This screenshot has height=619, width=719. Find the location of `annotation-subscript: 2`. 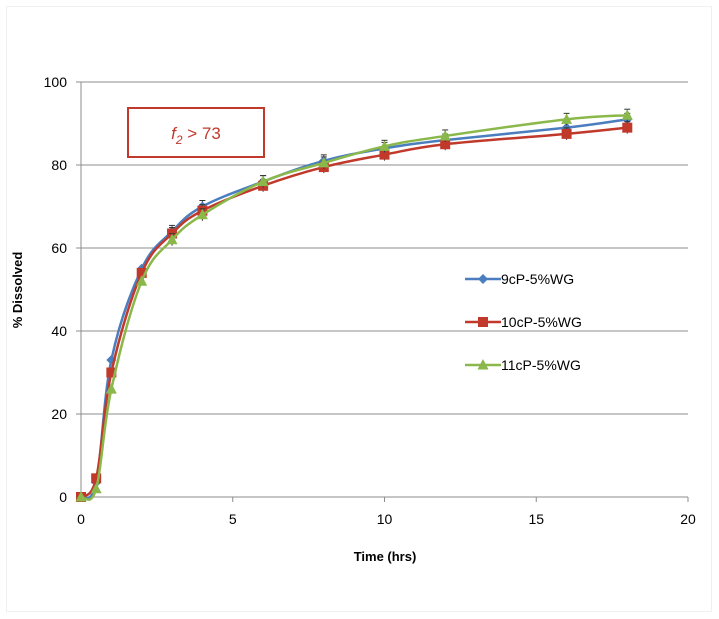

annotation-subscript: 2 is located at coordinates (179, 140).